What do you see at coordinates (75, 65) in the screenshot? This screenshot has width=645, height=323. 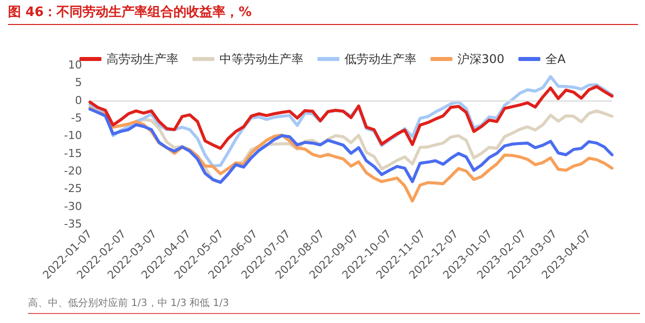 I see `y-tick-label: 10` at bounding box center [75, 65].